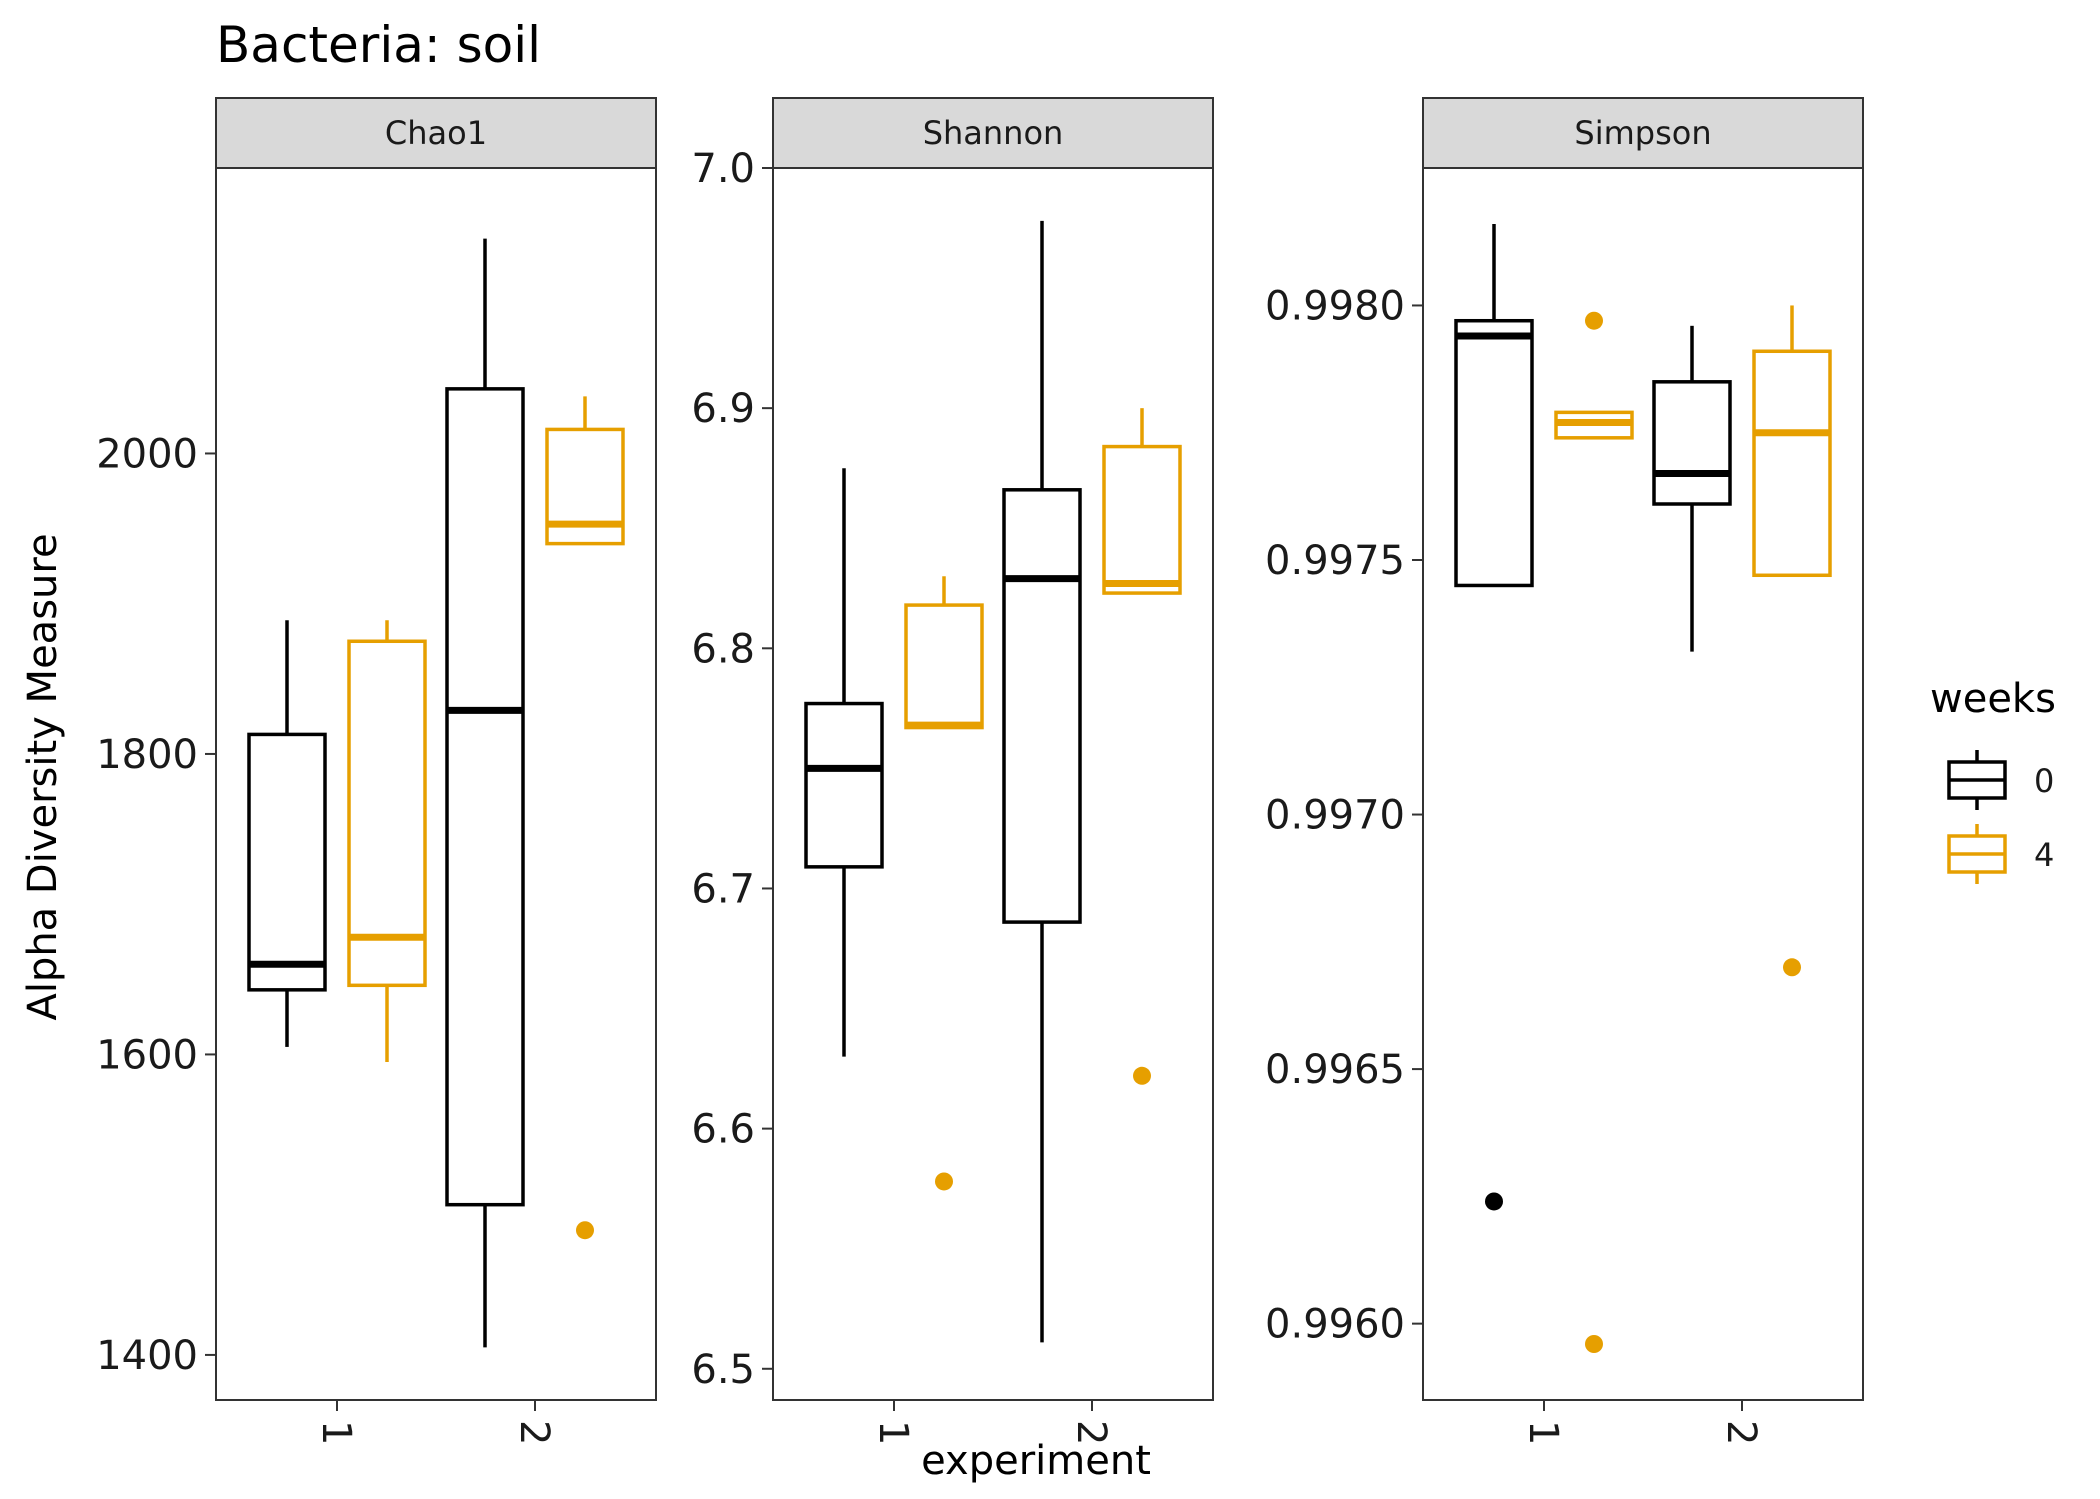 This screenshot has height=1499, width=2100. I want to click on legend-title: weeks, so click(1993, 699).